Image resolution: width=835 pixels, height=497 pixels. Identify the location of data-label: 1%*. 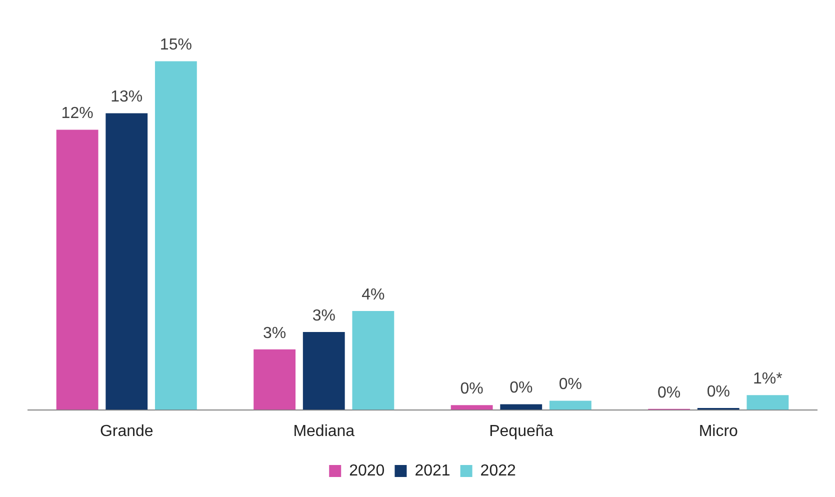
(767, 379).